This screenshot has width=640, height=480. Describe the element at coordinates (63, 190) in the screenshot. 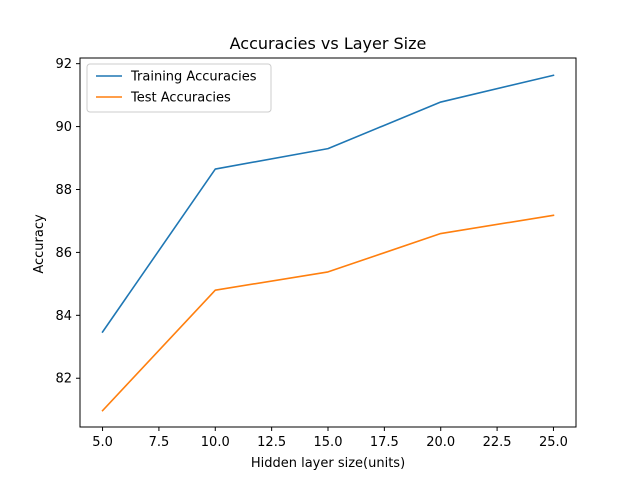

I see `y-tick-label: 88` at that location.